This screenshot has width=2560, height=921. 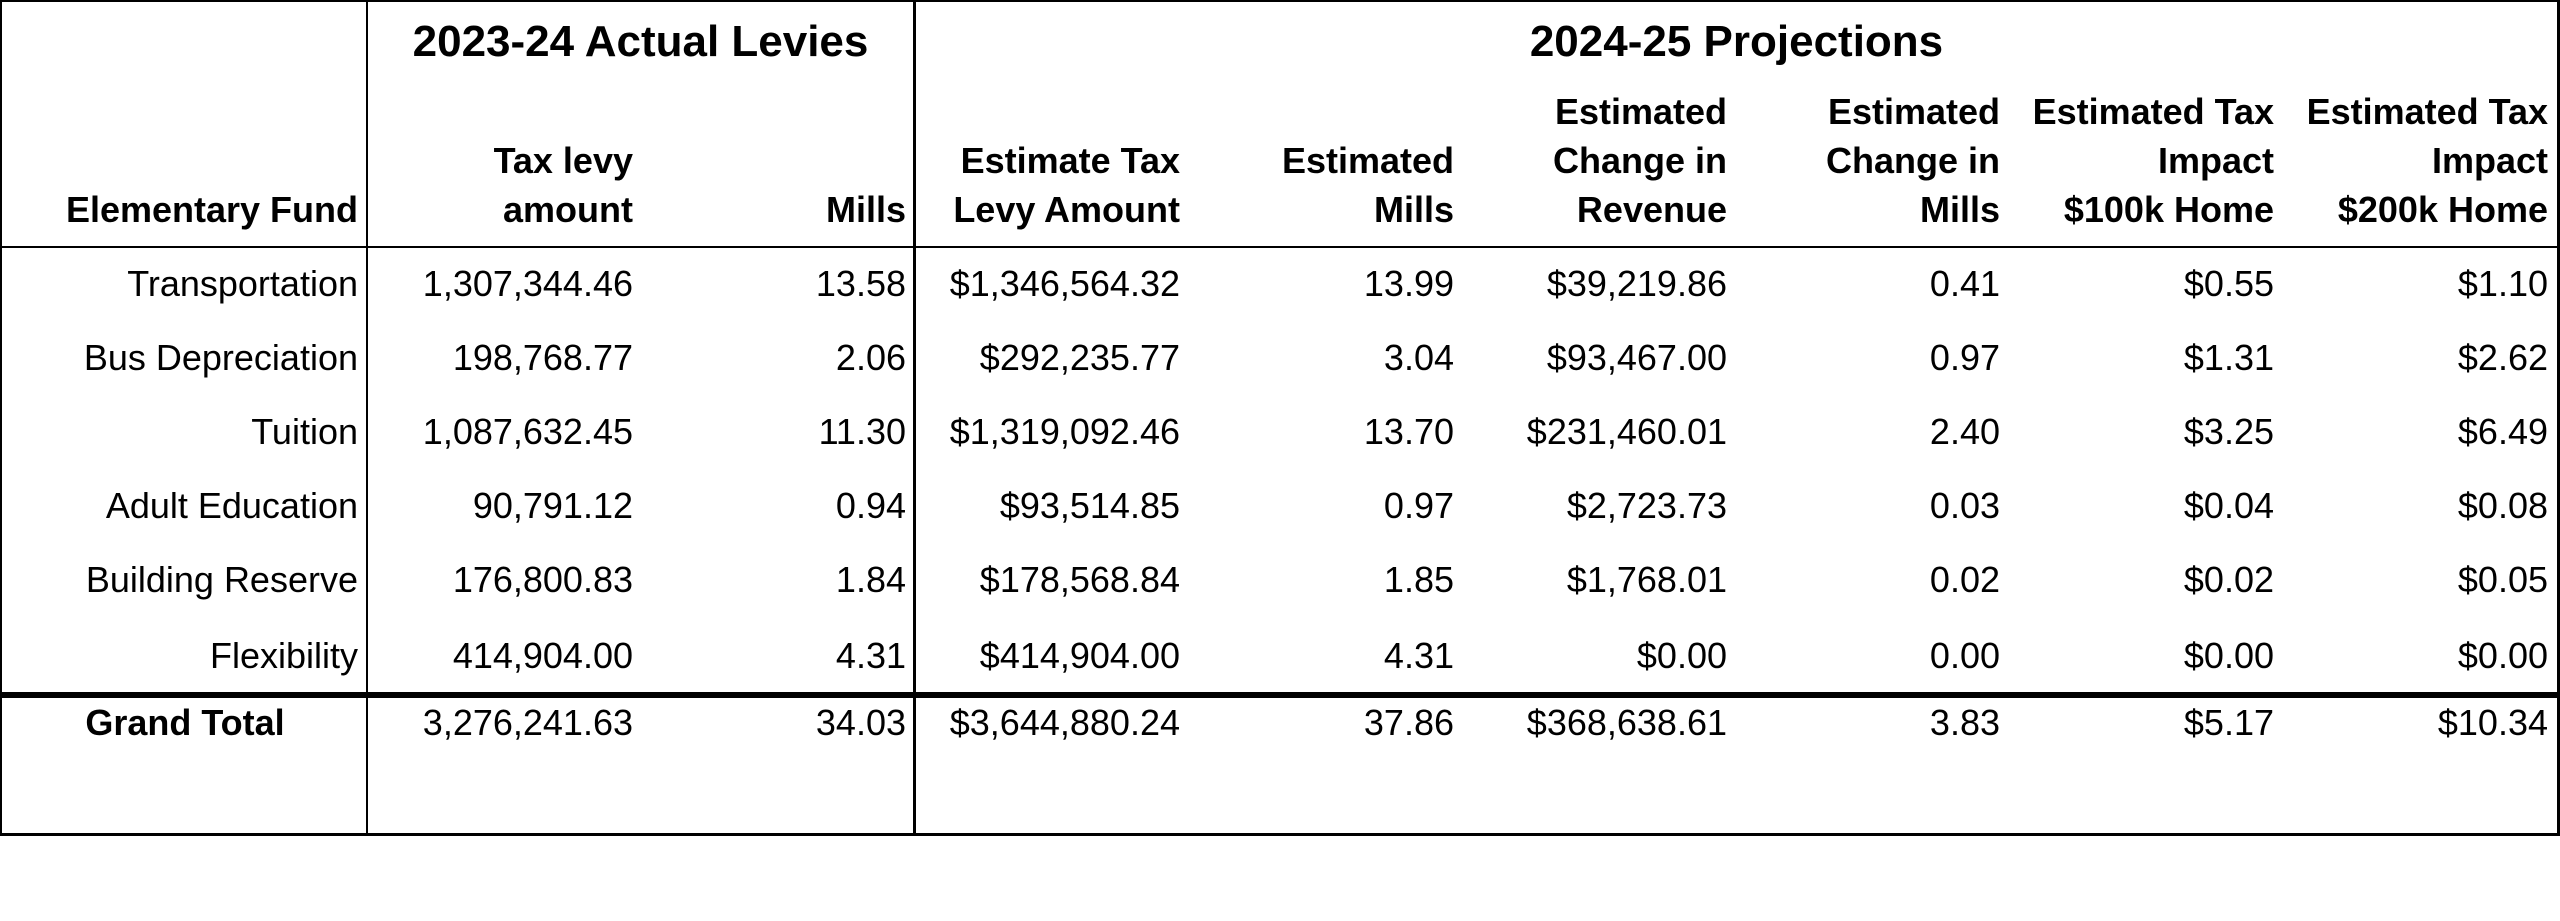 I want to click on cell-change-revenue: $2,723.73, so click(x=1646, y=505).